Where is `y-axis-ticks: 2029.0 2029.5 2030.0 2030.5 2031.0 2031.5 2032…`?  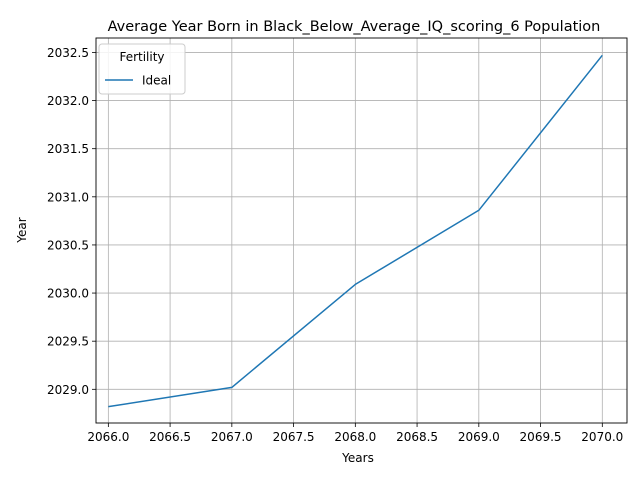
y-axis-ticks: 2029.0 2029.5 2030.0 2030.5 2031.0 2031.5 2032… is located at coordinates (71, 221).